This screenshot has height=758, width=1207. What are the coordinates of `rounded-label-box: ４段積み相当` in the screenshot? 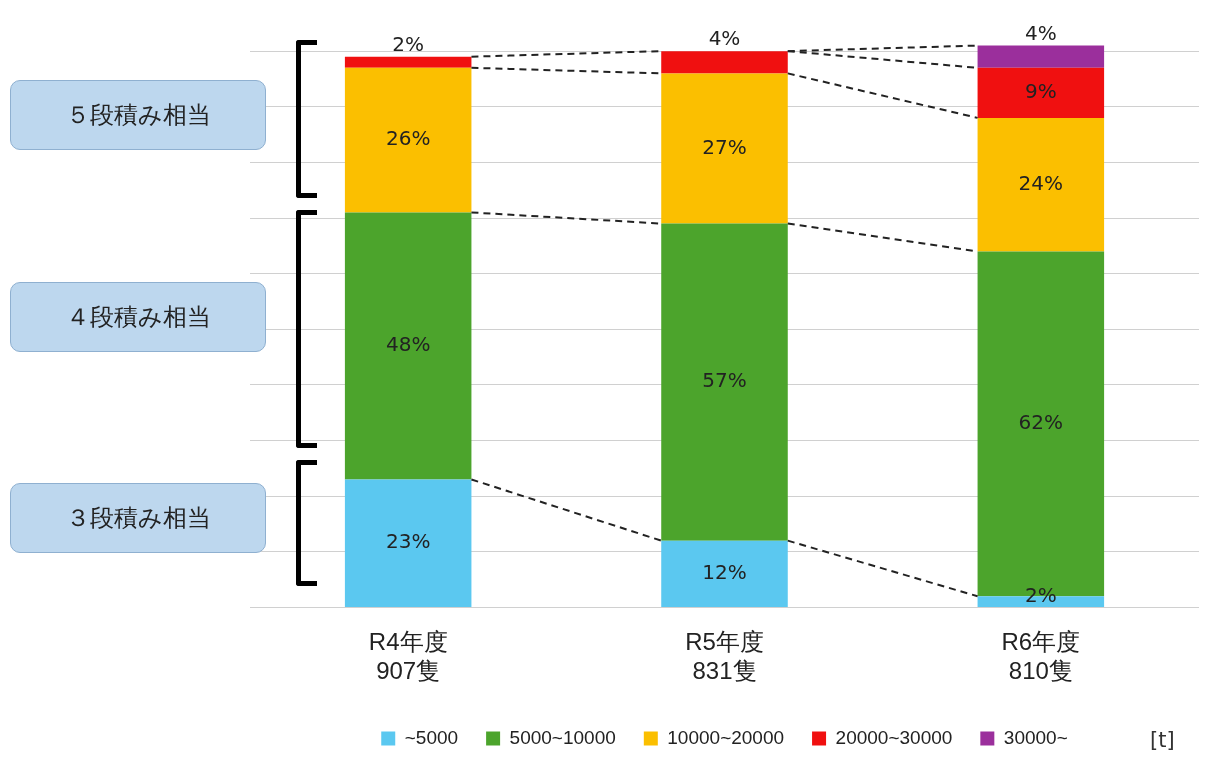 It's located at (138, 317).